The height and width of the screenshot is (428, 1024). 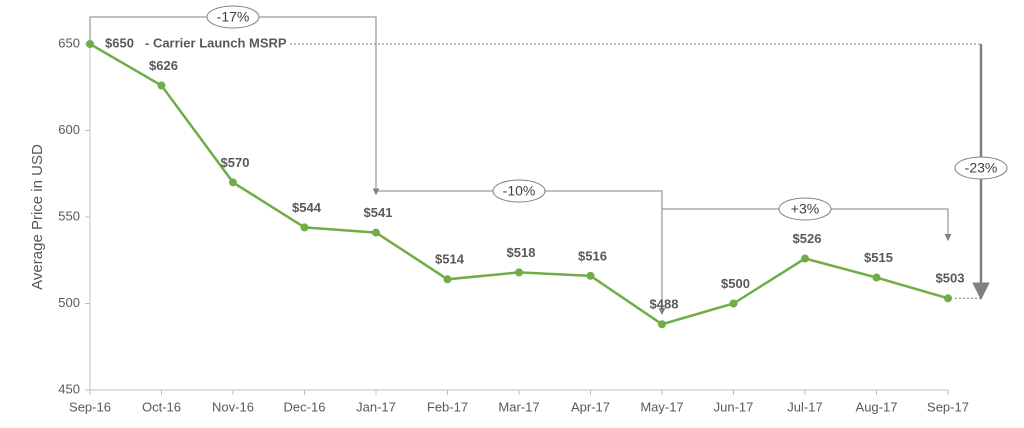 What do you see at coordinates (661, 406) in the screenshot?
I see `x-tick-label: May-17` at bounding box center [661, 406].